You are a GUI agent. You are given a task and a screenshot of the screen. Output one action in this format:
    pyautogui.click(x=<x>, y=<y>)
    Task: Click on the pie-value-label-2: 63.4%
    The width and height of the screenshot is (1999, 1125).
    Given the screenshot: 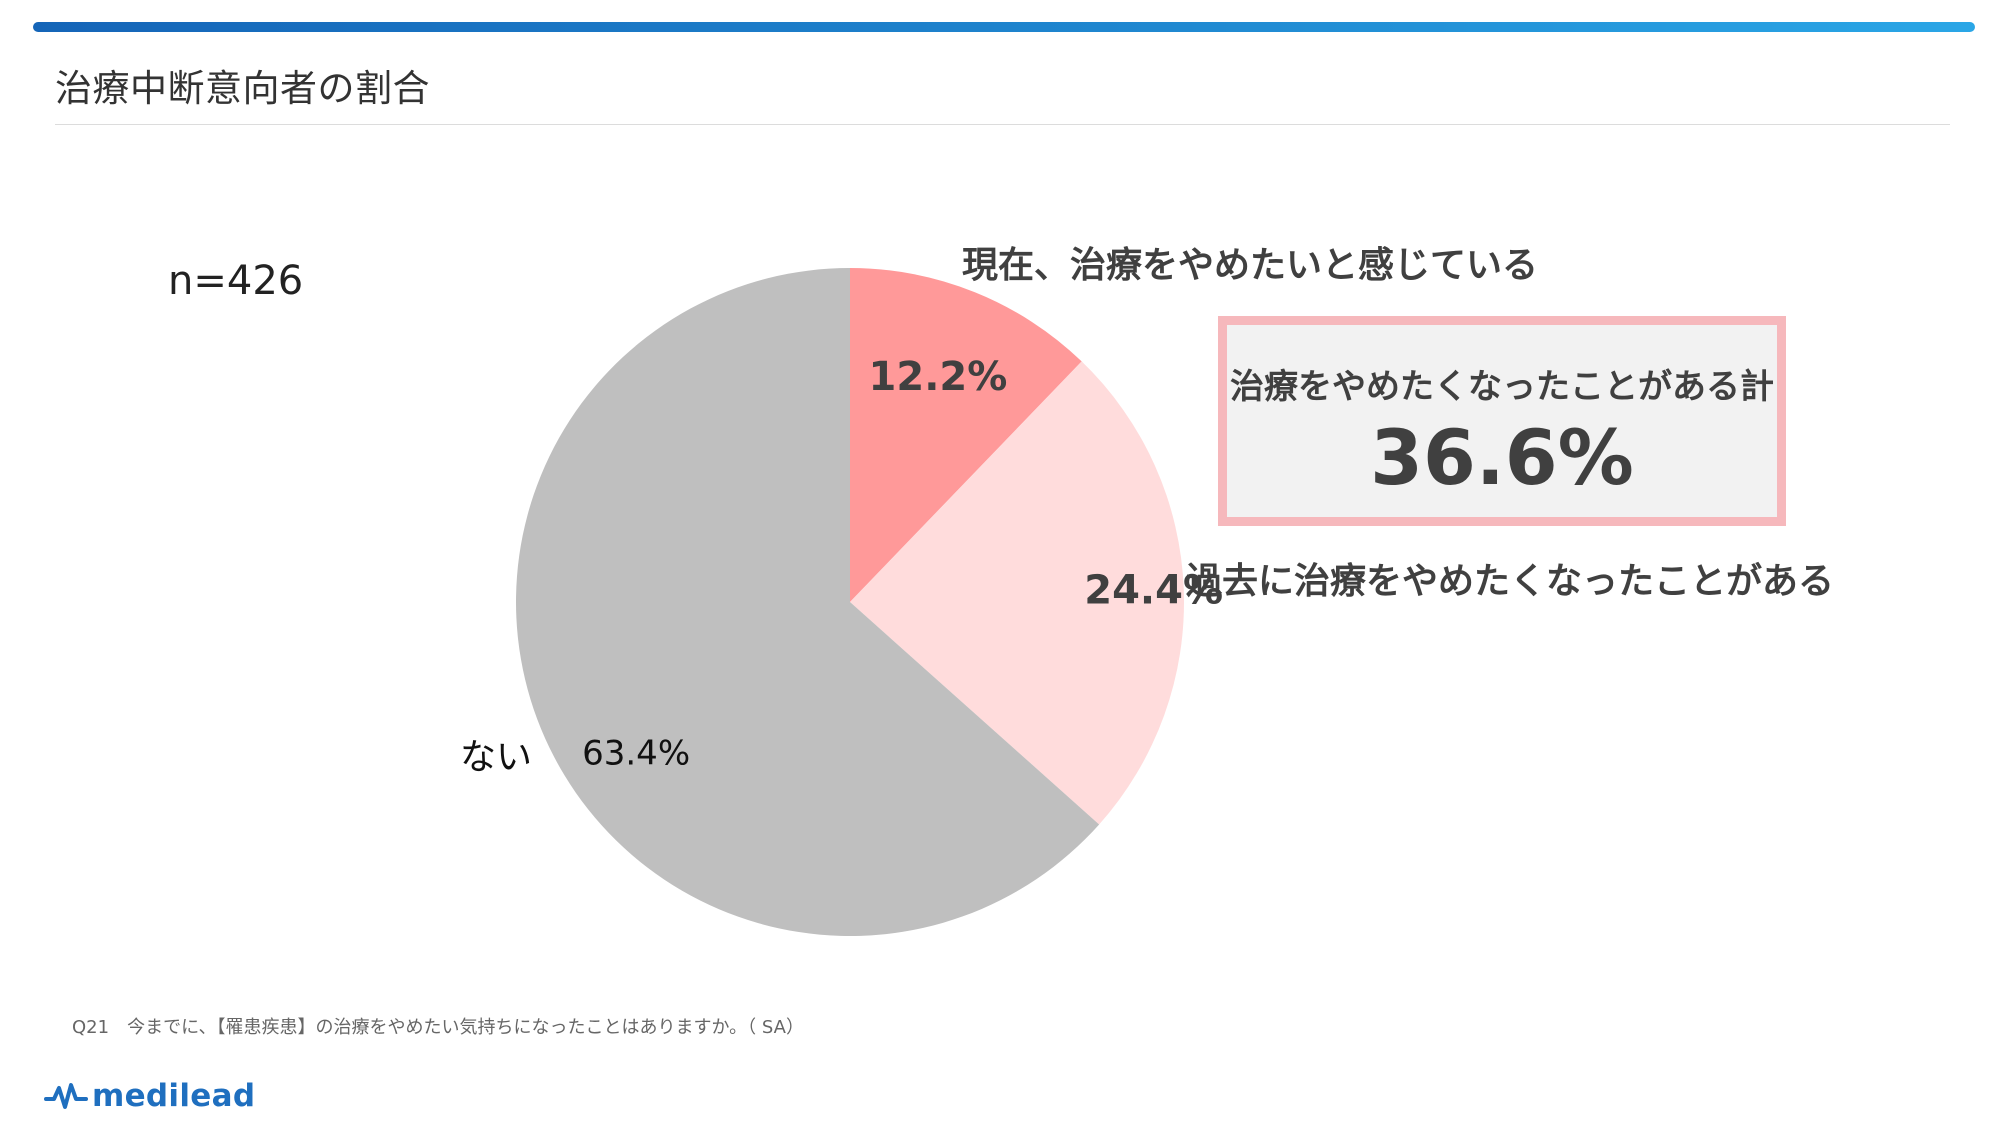 What is the action you would take?
    pyautogui.click(x=636, y=754)
    